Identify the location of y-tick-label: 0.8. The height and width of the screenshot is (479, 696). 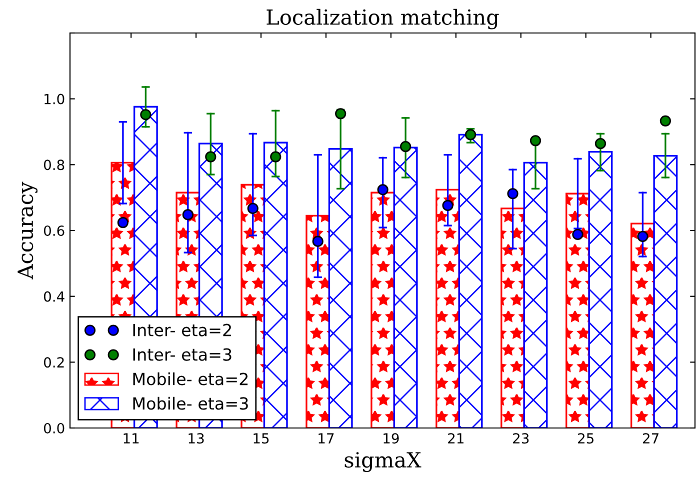
(54, 165).